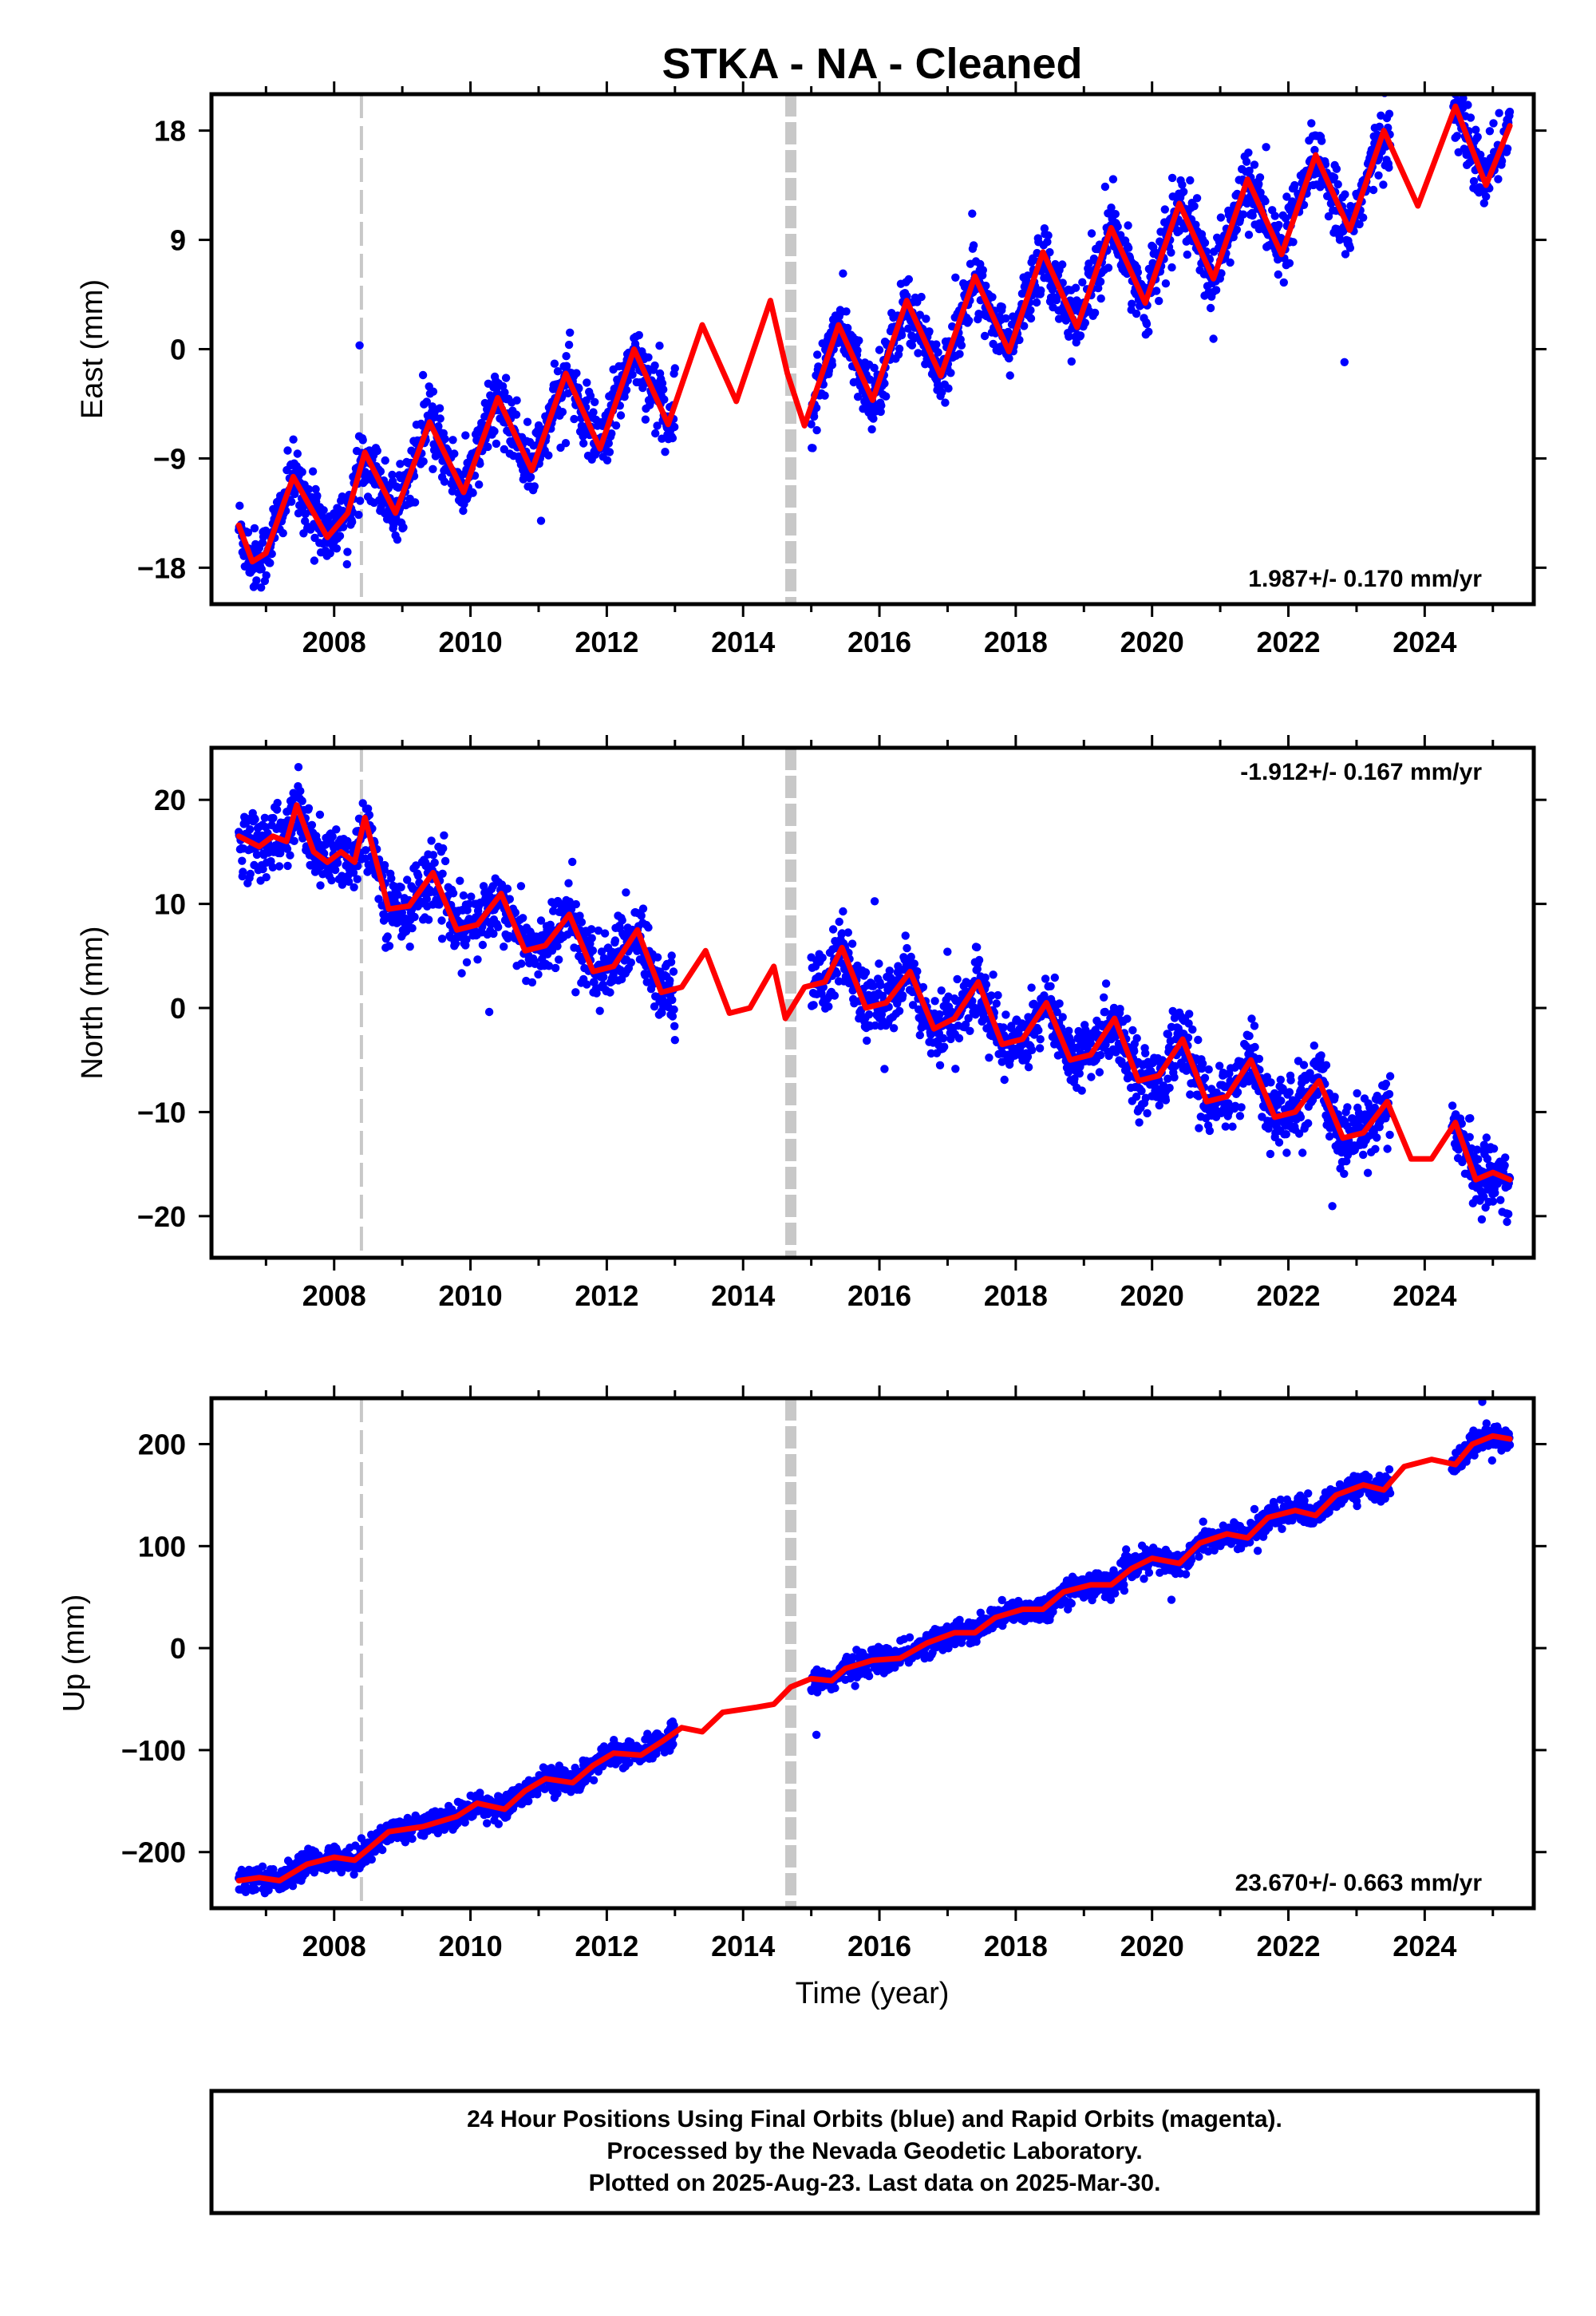  Describe the element at coordinates (1152, 1295) in the screenshot. I see `north-x-tick-label: 2020` at that location.